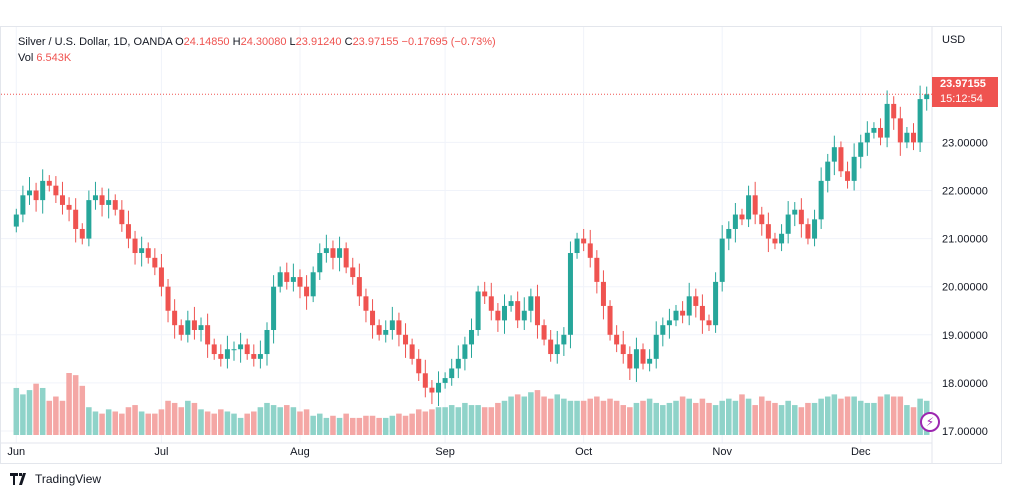  What do you see at coordinates (930, 422) in the screenshot?
I see `lightning-icon: ⚡` at bounding box center [930, 422].